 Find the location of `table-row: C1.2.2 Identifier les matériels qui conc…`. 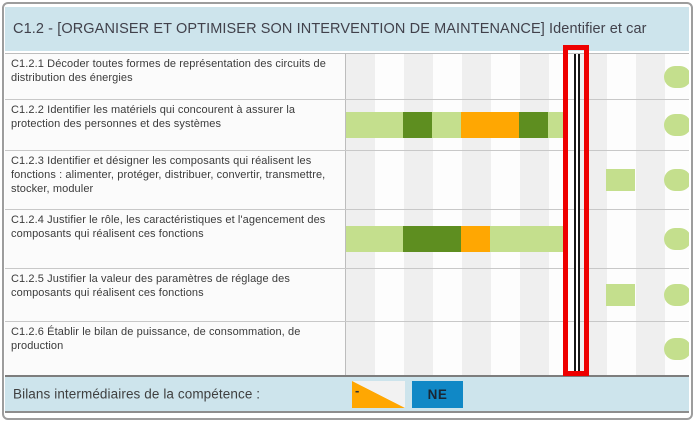

table-row: C1.2.2 Identifier les matériels qui conc… is located at coordinates (347, 125).